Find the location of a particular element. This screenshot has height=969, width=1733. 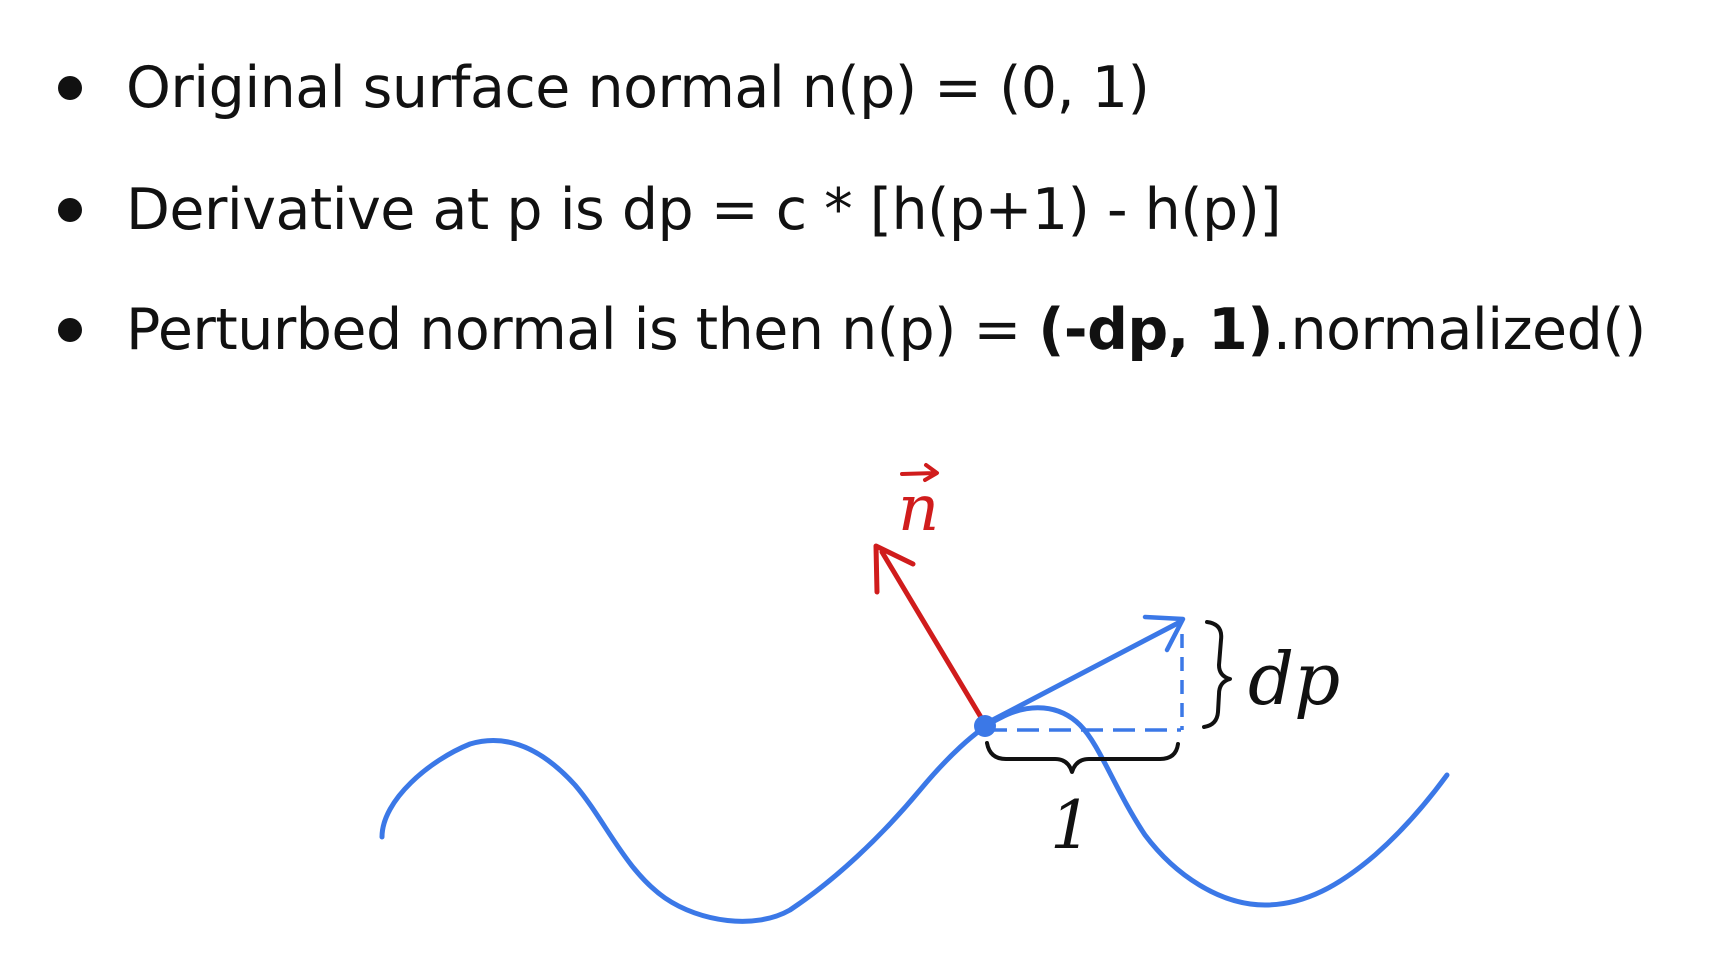

normal-arrow-head is located at coordinates (894, 569).